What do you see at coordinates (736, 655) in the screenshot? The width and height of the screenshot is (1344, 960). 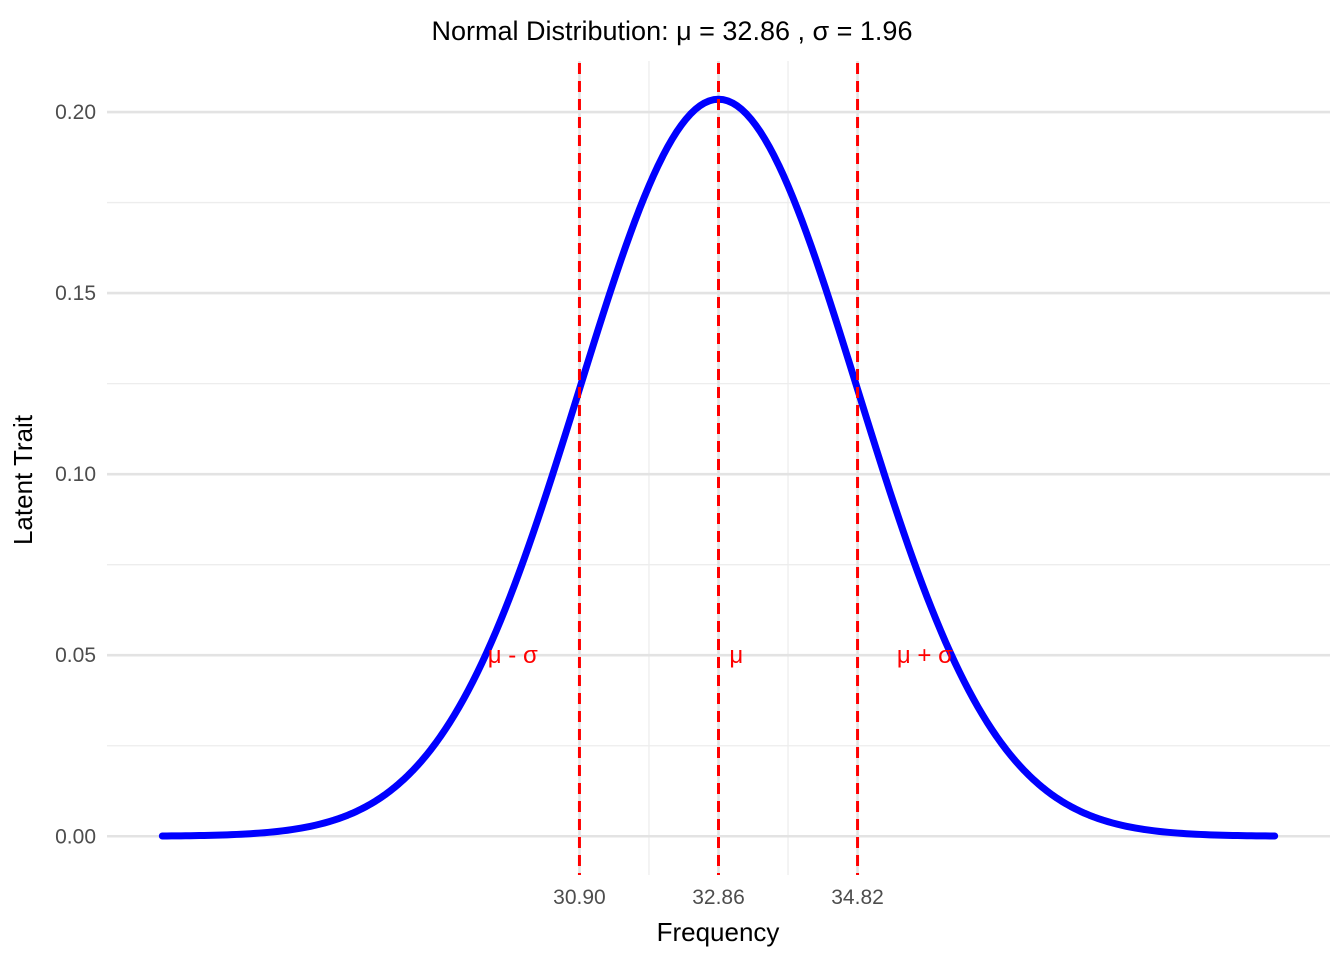 I see `mu-label: μ` at bounding box center [736, 655].